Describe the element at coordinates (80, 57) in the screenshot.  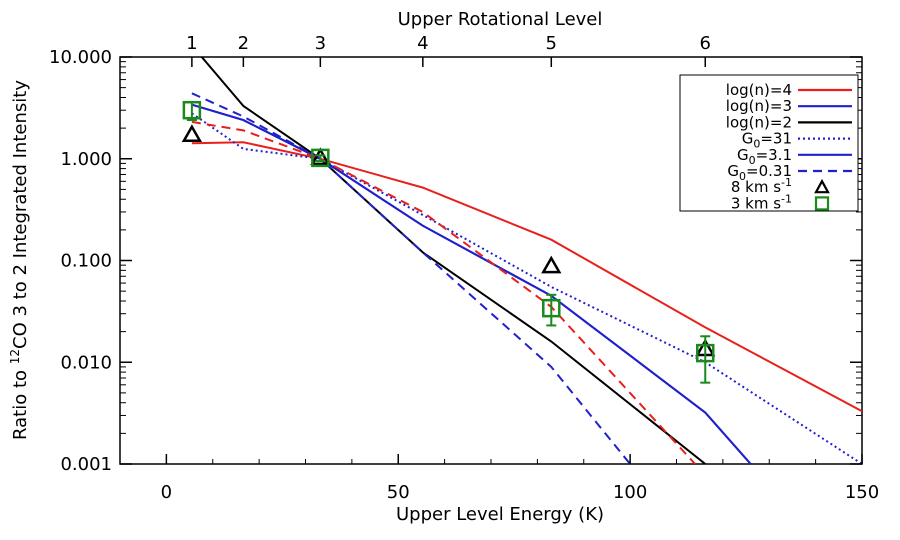
I see `y-tick-label: 10.000` at that location.